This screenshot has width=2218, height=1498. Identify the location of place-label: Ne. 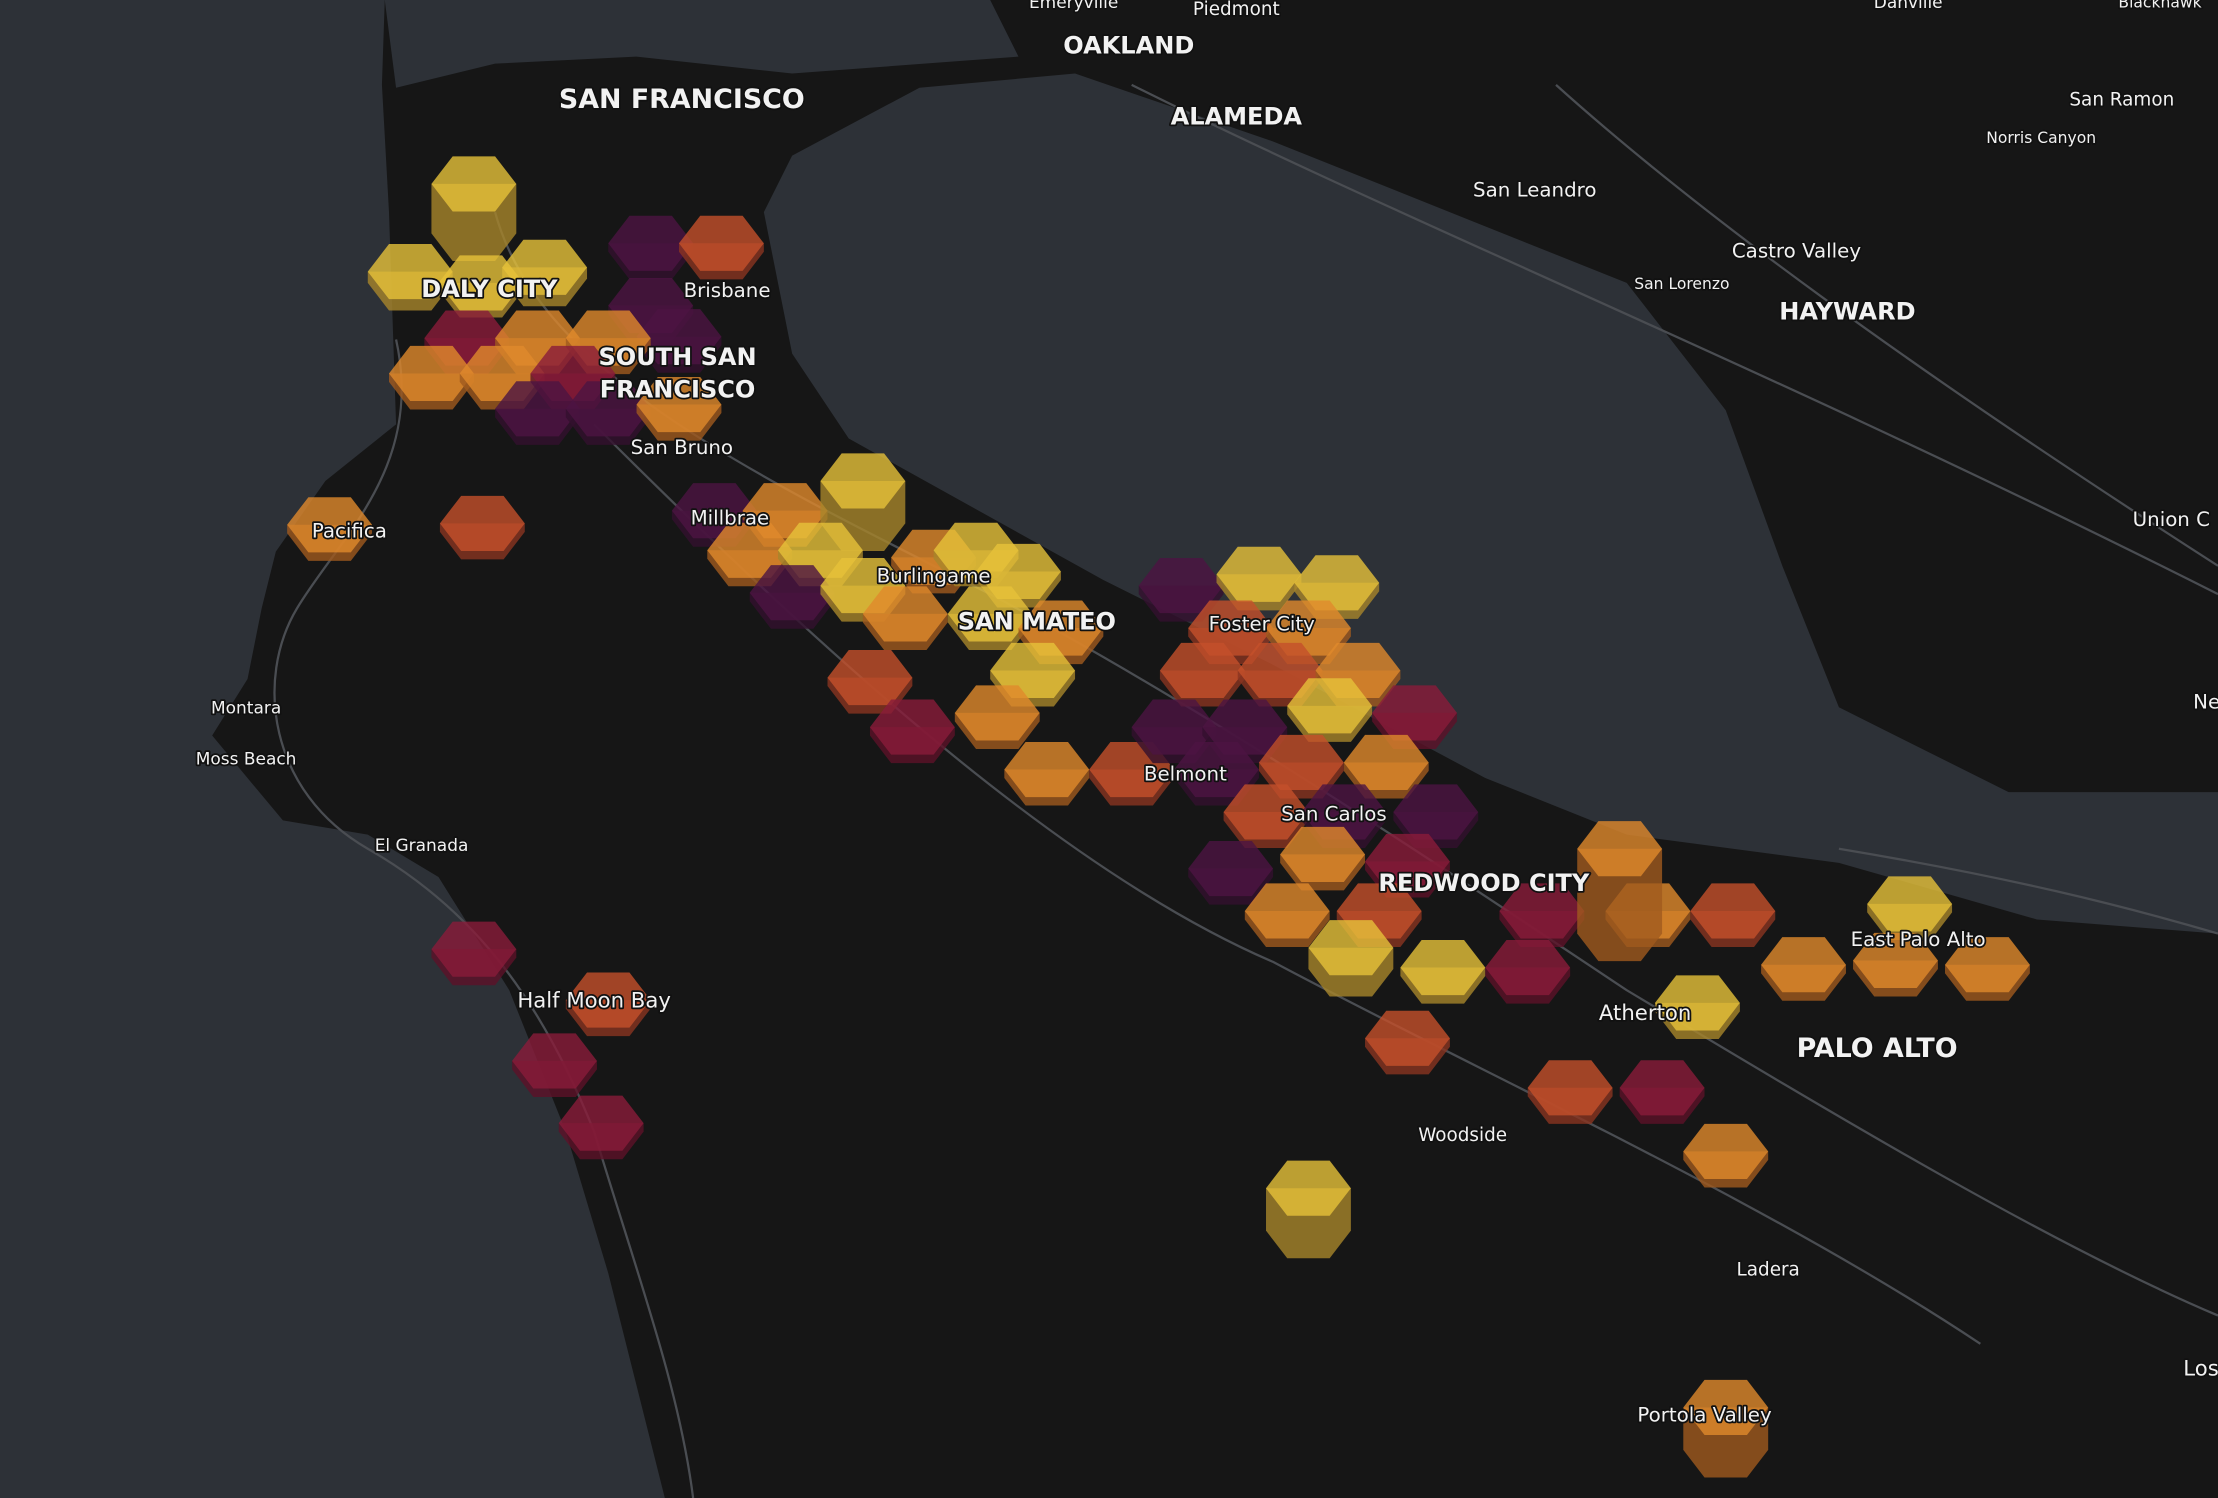
(2205, 702).